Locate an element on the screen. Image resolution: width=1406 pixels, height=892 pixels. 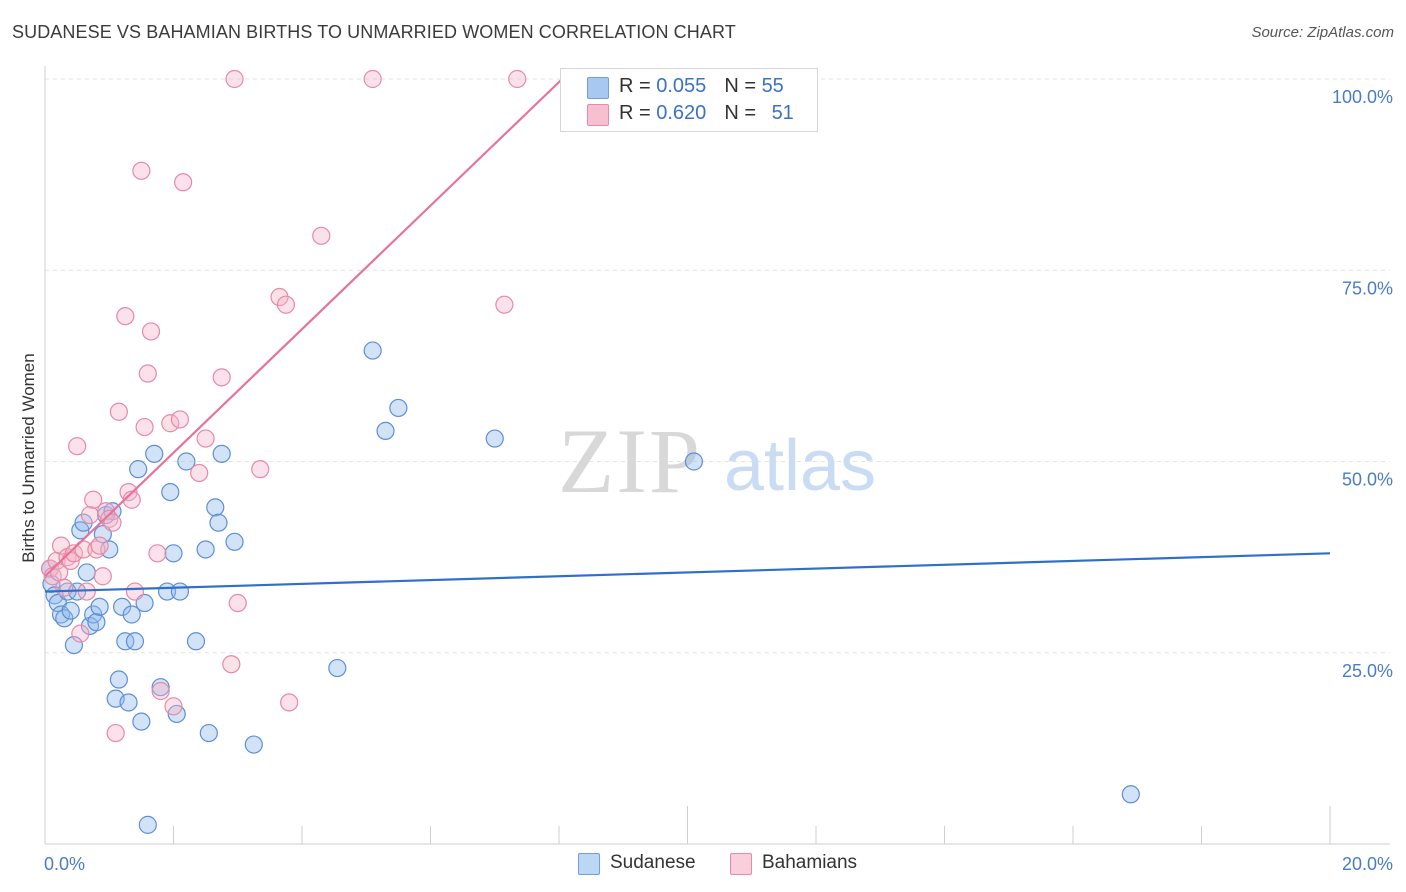
stats-legend: R = 0.055 N = 55 R = 0.620 N = 51 is located at coordinates (689, 100).